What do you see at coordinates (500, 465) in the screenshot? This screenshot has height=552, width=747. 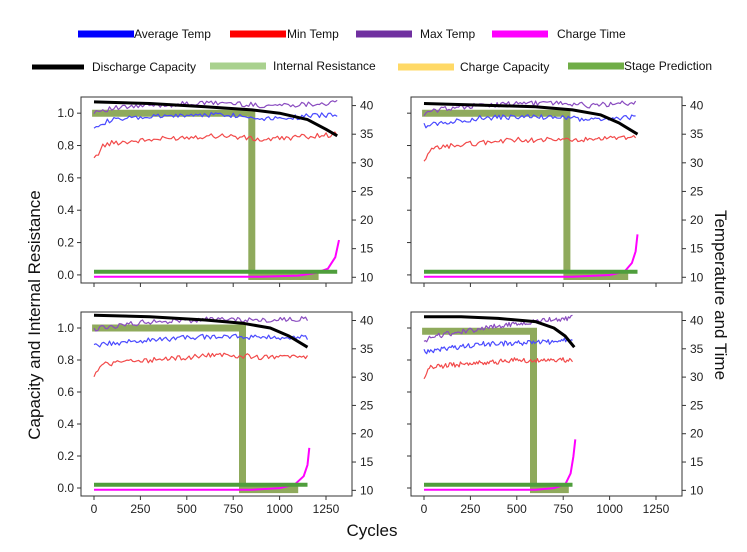 I see `series-charge-time` at bounding box center [500, 465].